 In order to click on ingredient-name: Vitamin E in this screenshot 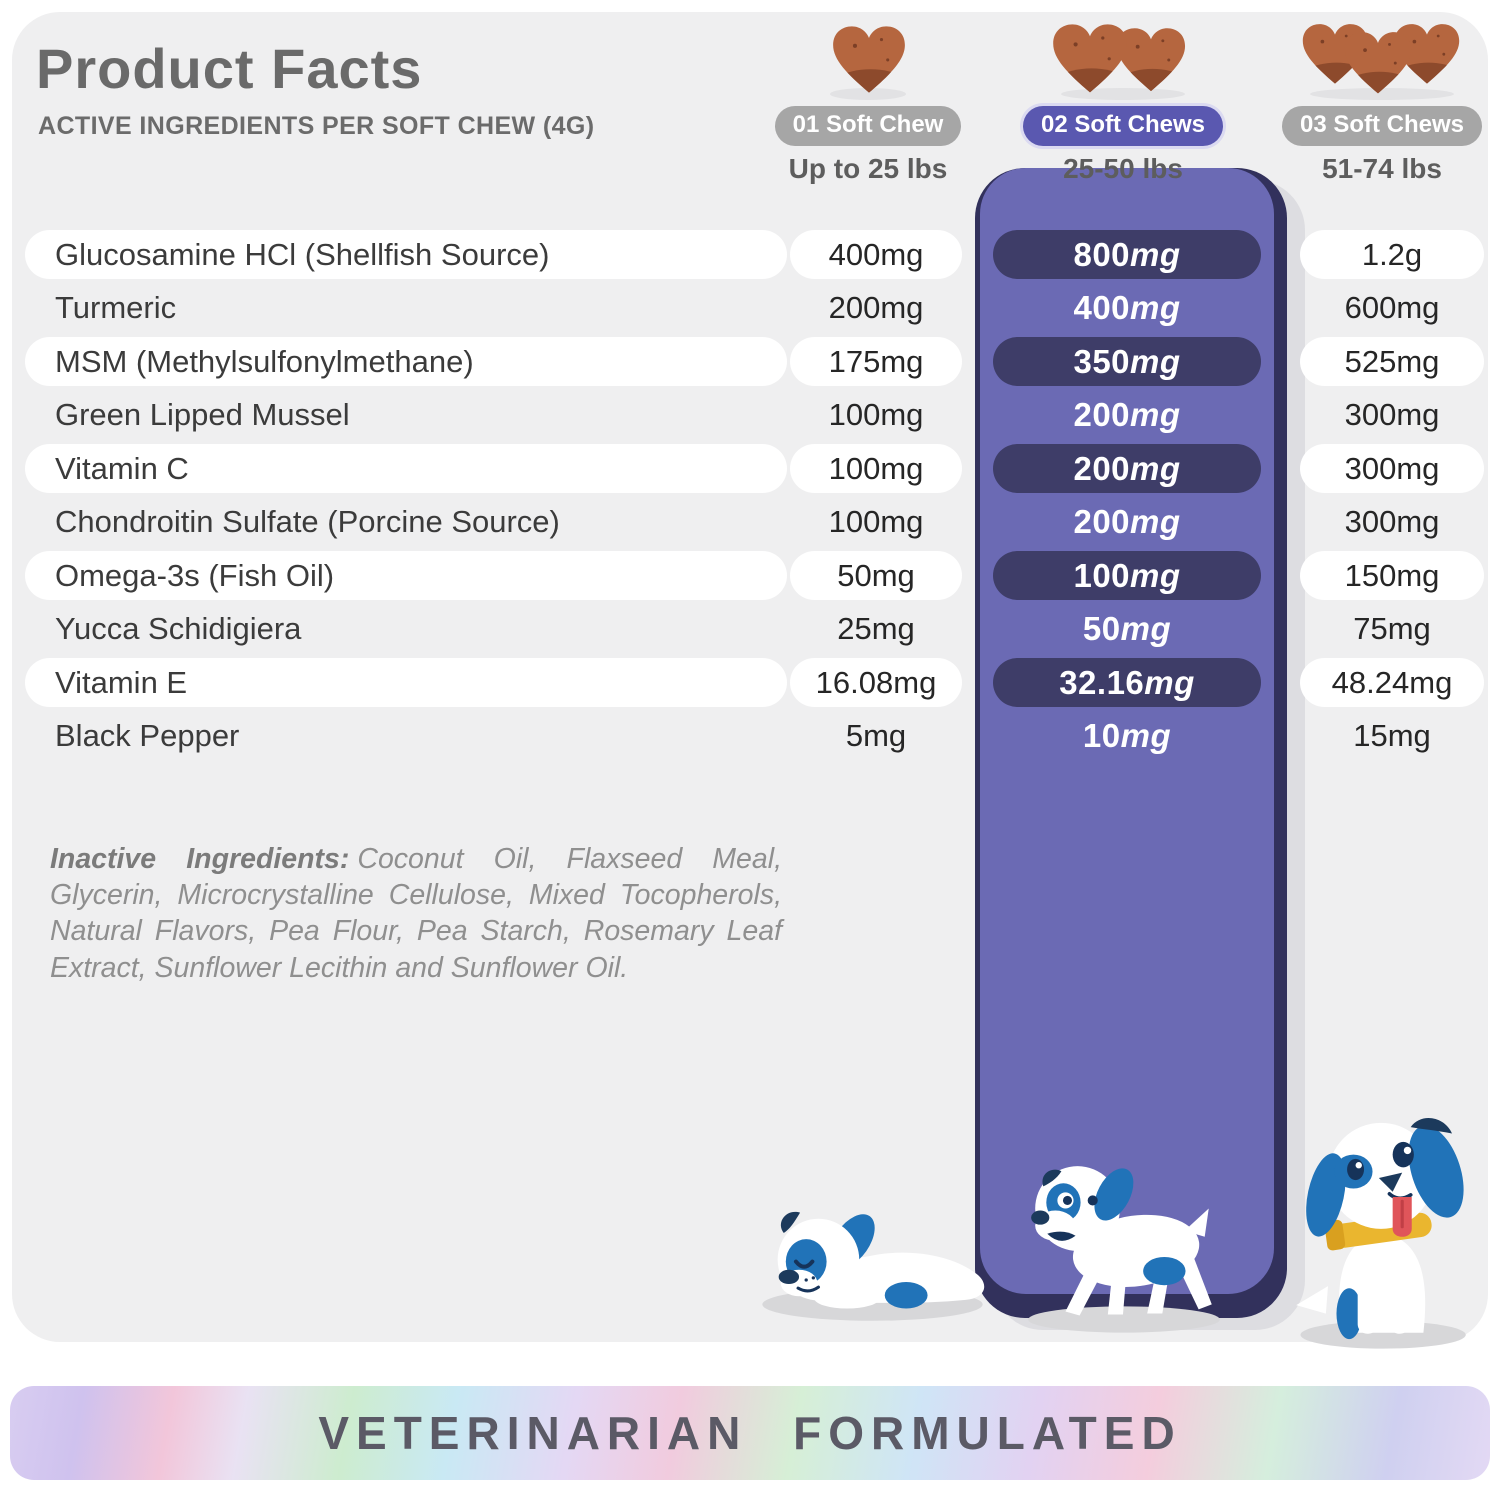, I will do `click(406, 682)`.